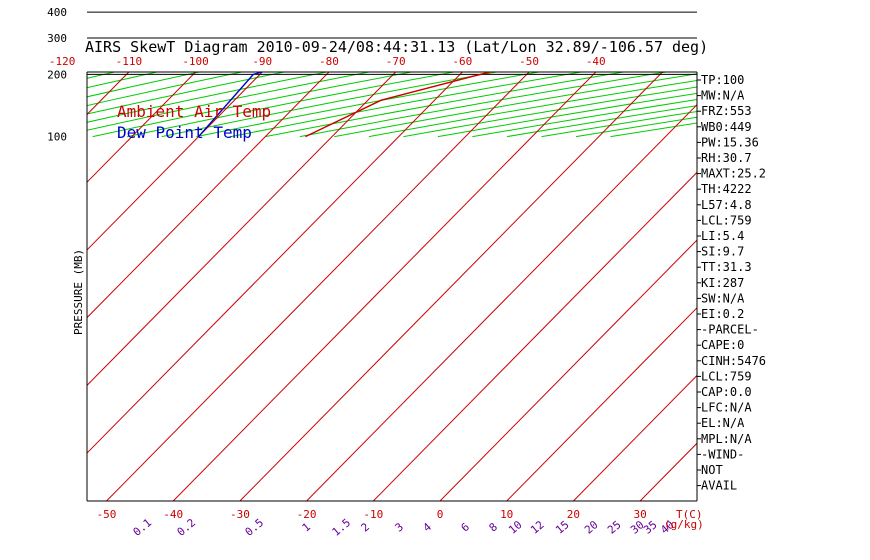  Describe the element at coordinates (591, 527) in the screenshot. I see `mixing-ratio-tick: 20` at that location.